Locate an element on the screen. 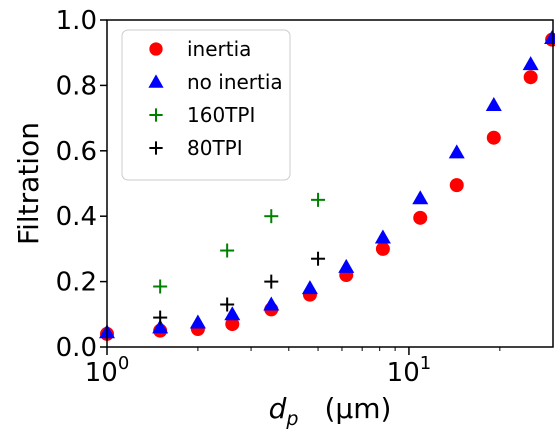 The image size is (555, 431). x-axis-label: dp (µm) is located at coordinates (330, 411).